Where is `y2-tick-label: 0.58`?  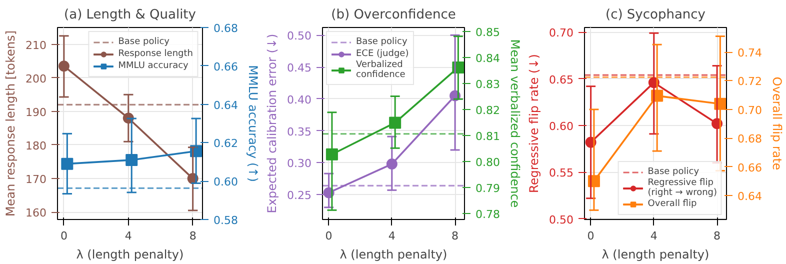
y2-tick-label: 0.58 is located at coordinates (226, 220).